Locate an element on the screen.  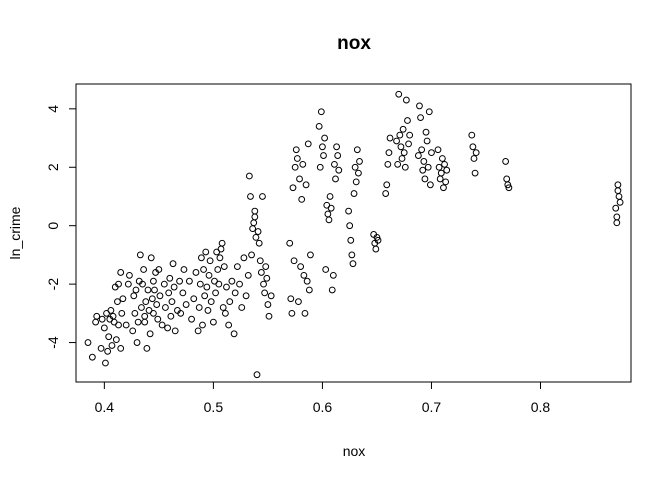
x-axis-label: nox is located at coordinates (354, 451).